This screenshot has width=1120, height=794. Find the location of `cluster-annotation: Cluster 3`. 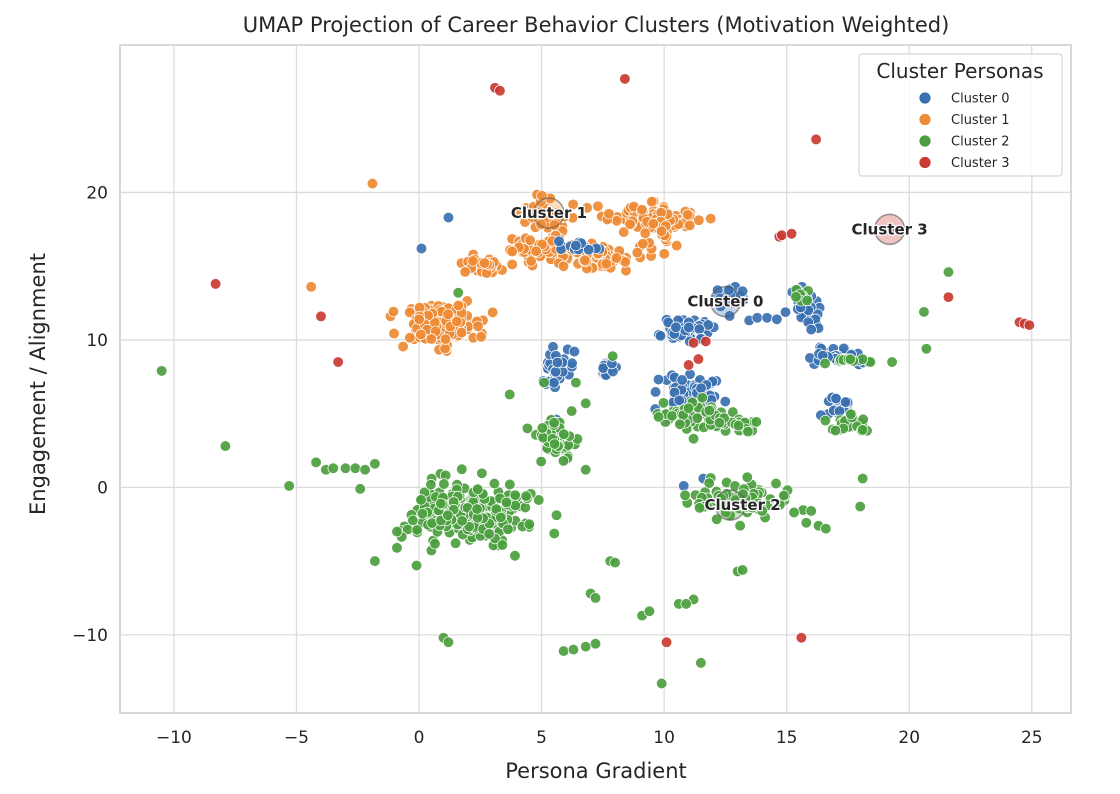

cluster-annotation: Cluster 3 is located at coordinates (890, 229).